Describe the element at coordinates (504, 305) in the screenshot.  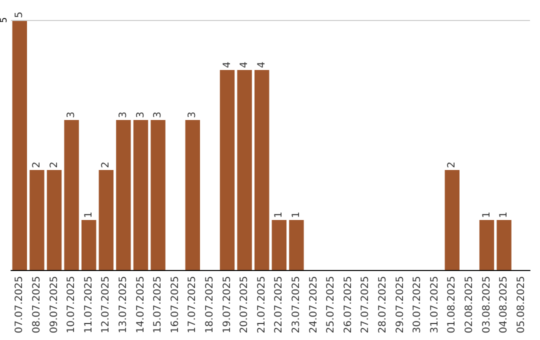
I see `x-tick-label: 04.08.2025` at that location.